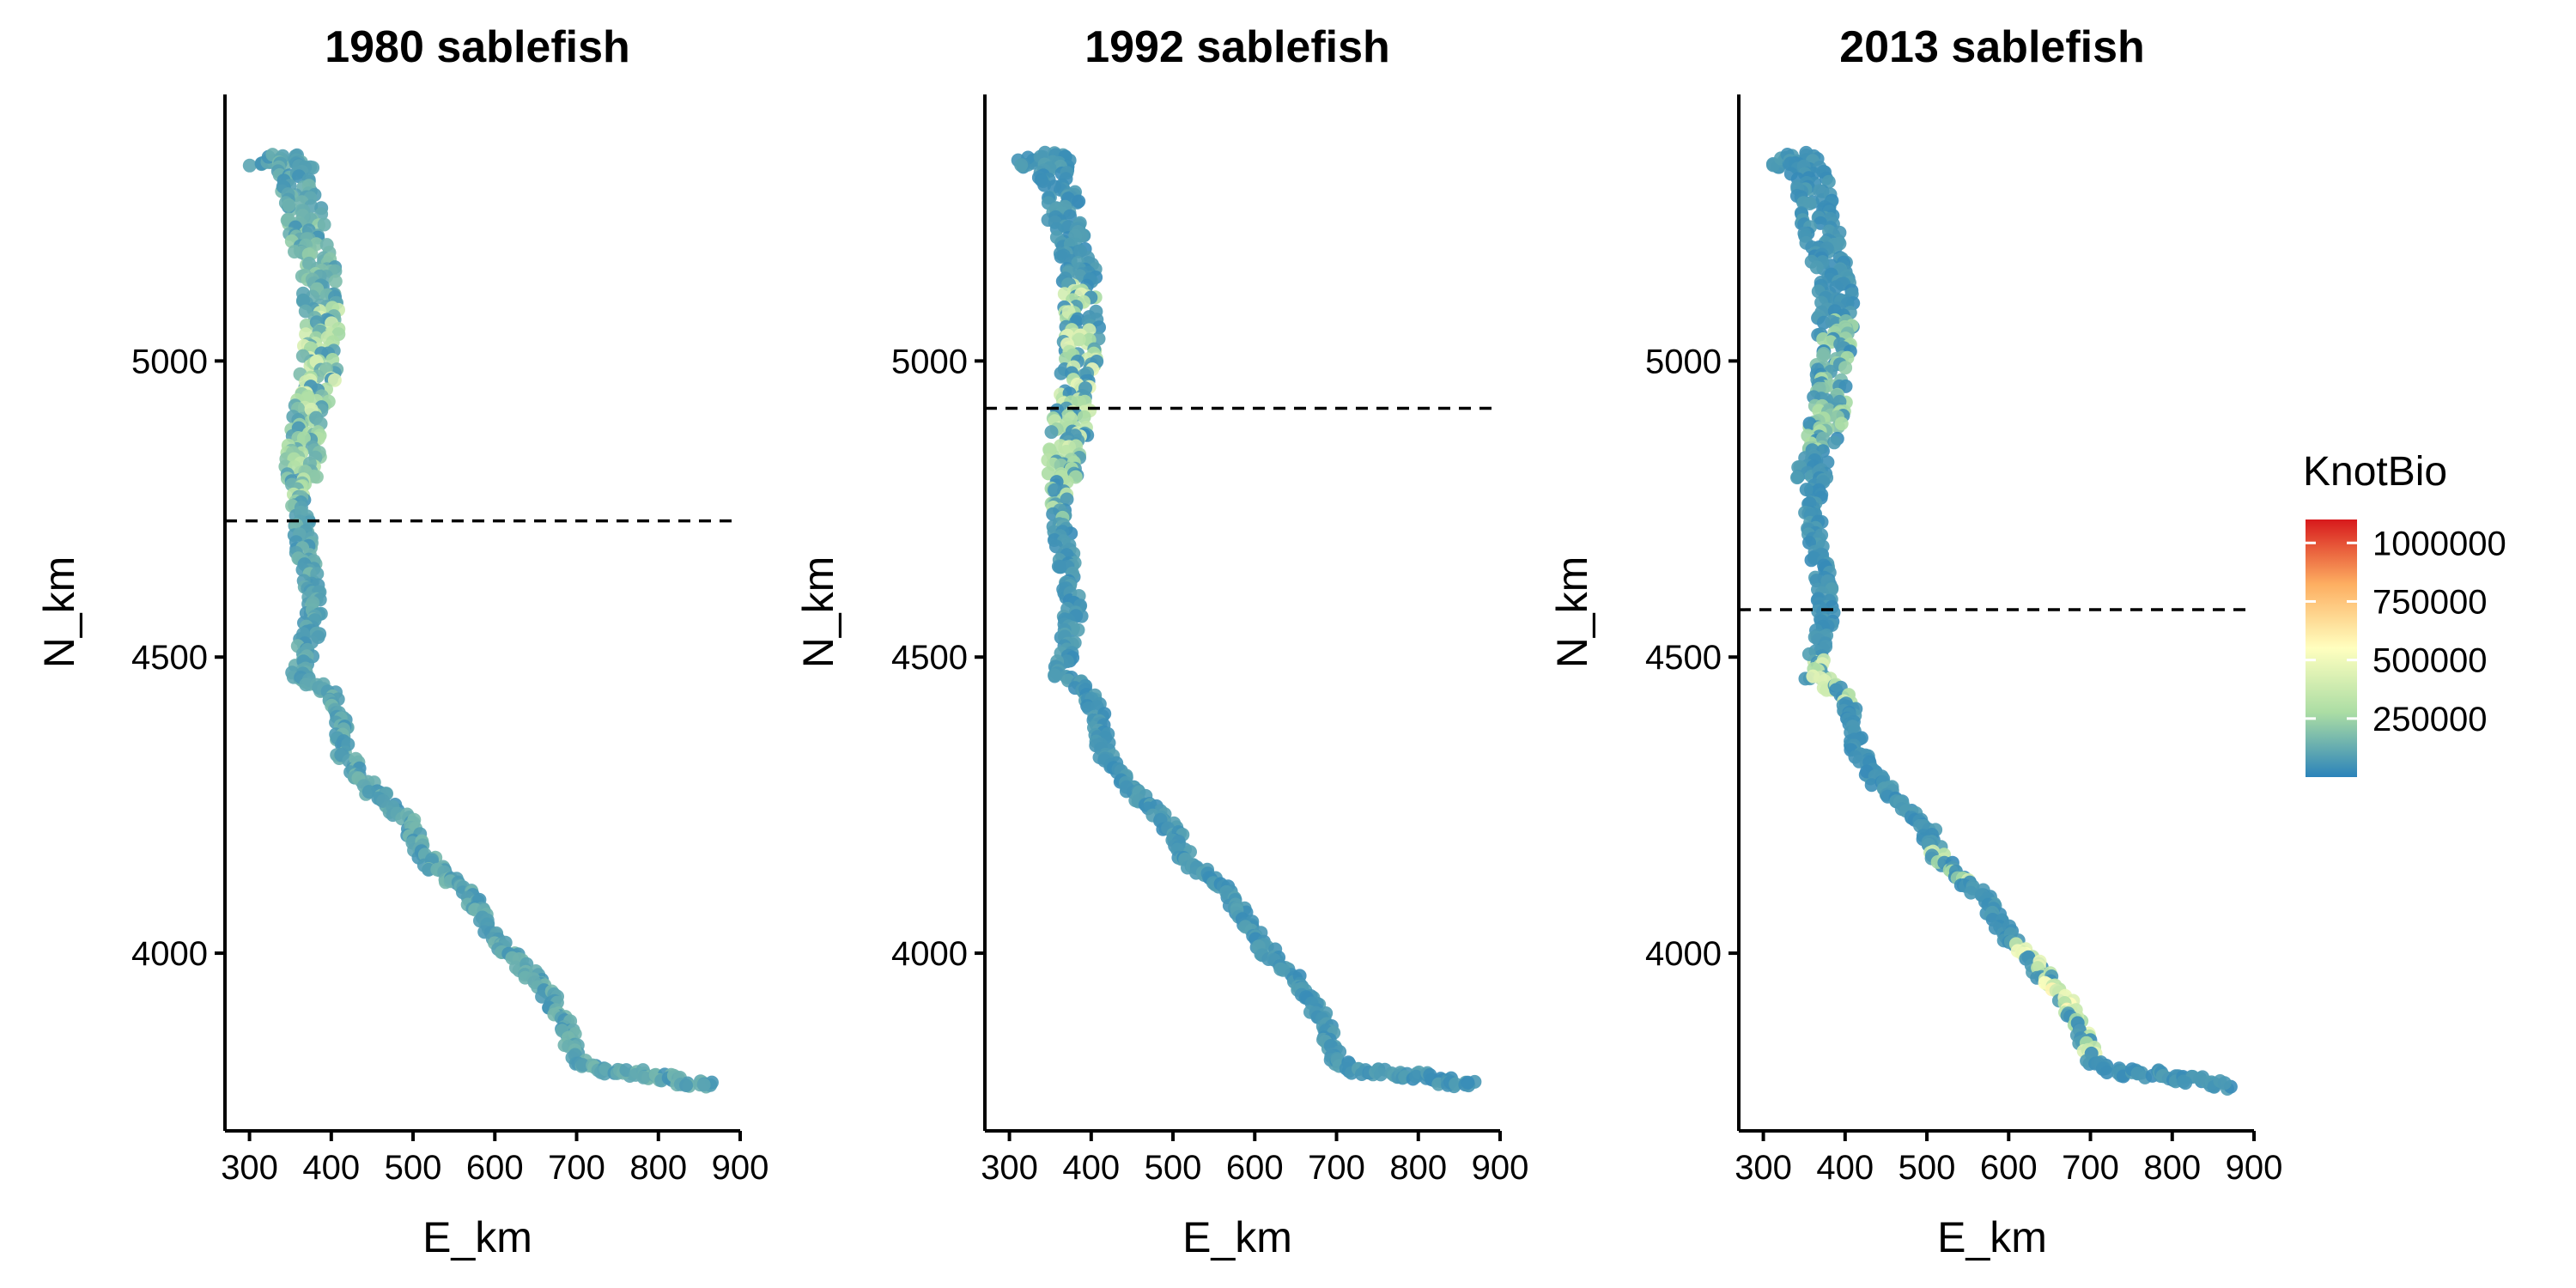 The height and width of the screenshot is (1288, 2576). I want to click on legend-colorbar, so click(2331, 648).